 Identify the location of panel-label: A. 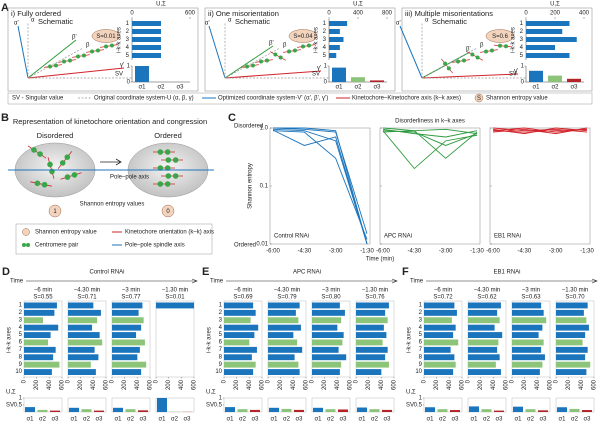
(5, 8).